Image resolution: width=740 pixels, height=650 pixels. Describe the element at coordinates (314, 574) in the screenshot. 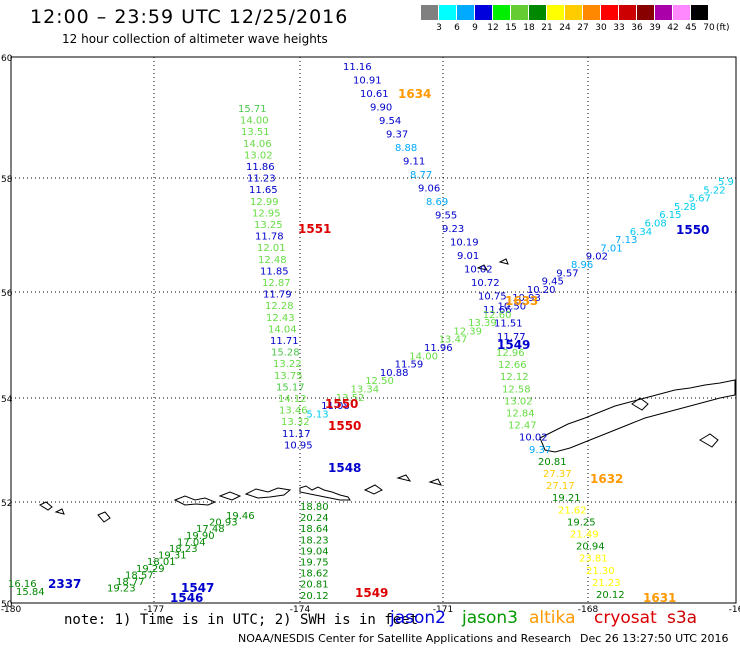

I see `wave-height-value: 18.62` at that location.